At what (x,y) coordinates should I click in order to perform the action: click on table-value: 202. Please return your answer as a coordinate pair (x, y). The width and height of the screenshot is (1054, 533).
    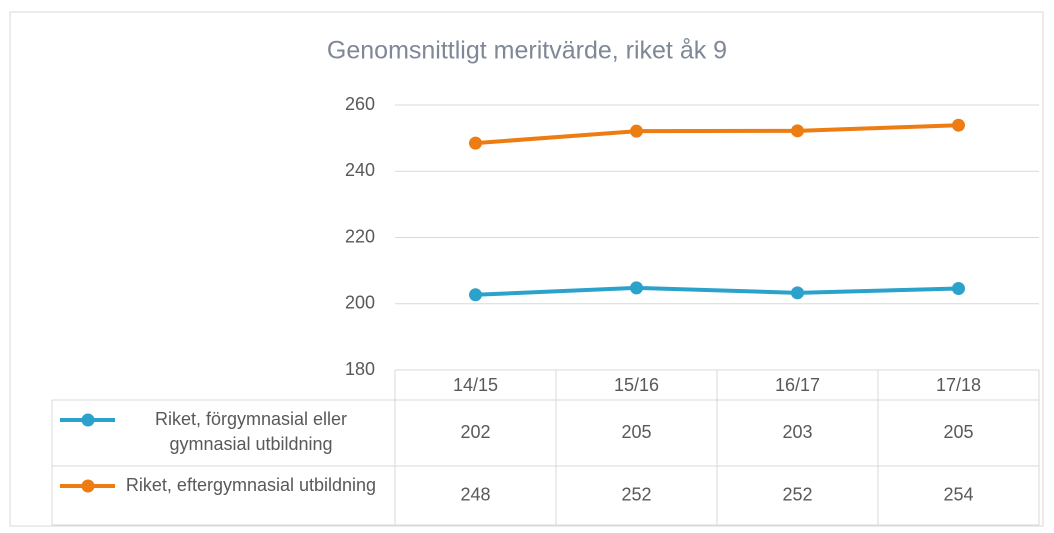
    Looking at the image, I should click on (475, 432).